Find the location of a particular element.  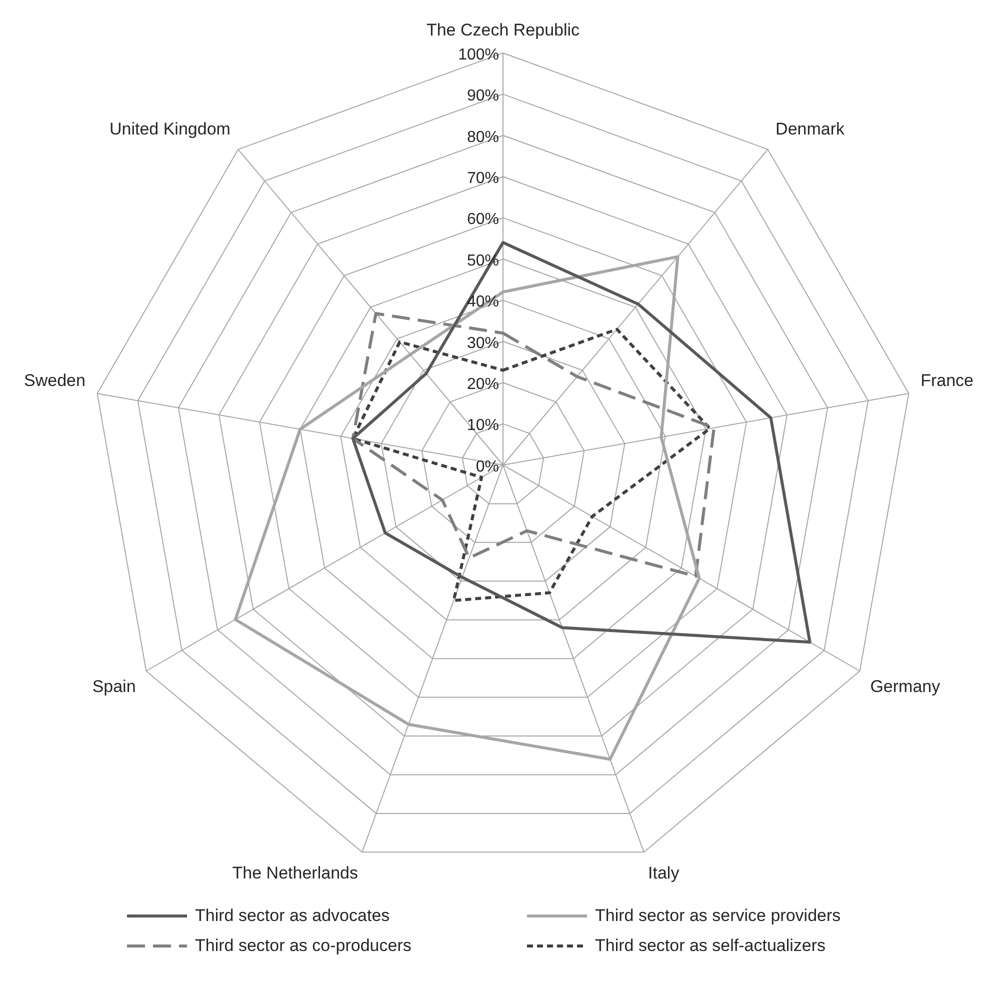

y-tick-label: 10% is located at coordinates (482, 425).